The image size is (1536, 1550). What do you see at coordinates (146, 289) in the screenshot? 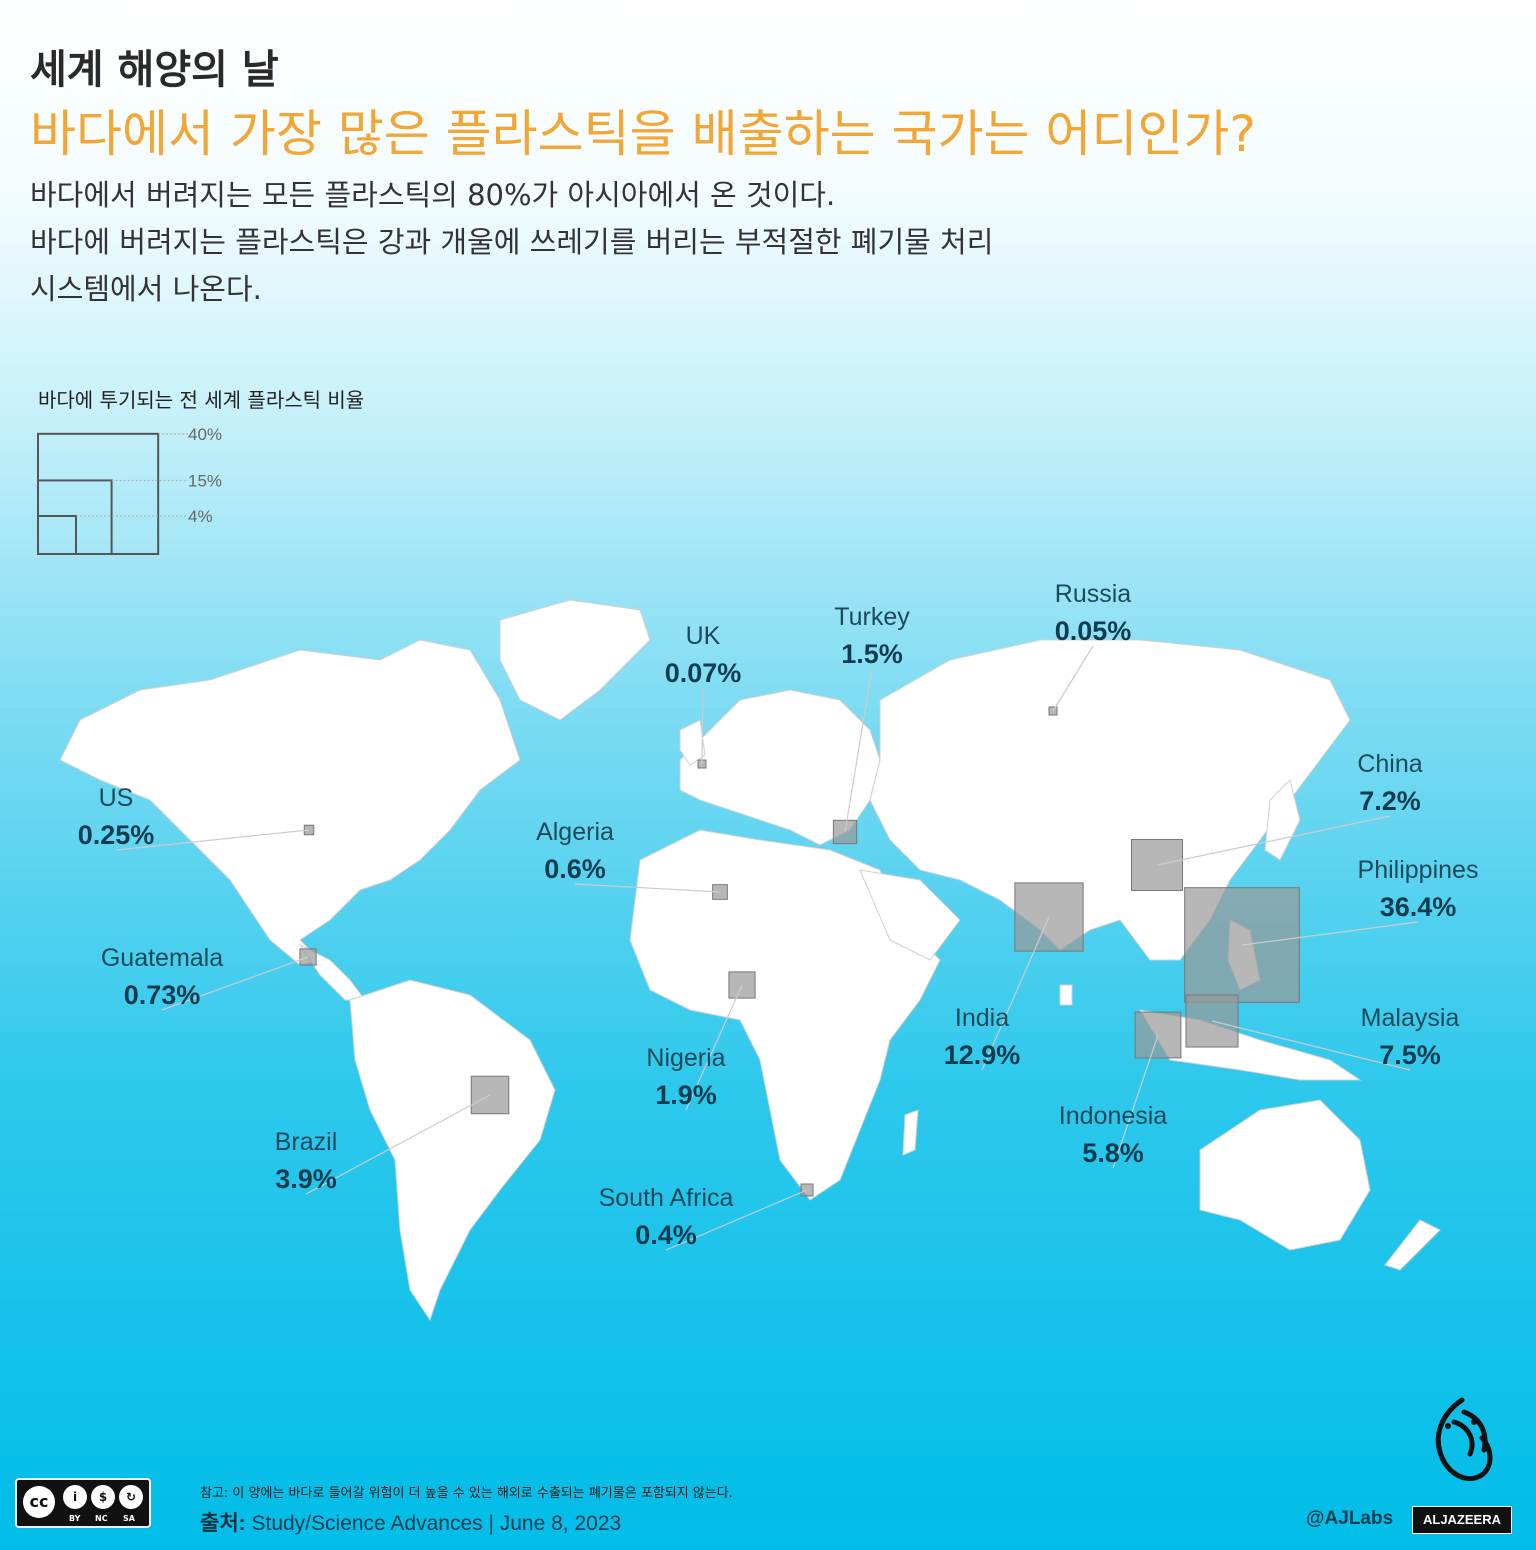
I see `subtitle-line-3: 시스템에서 나온다.` at bounding box center [146, 289].